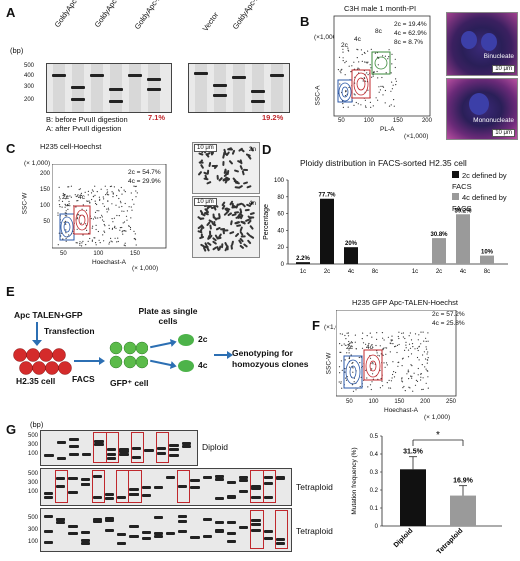 The image size is (520, 561). Describe the element at coordinates (205, 202) in the screenshot. I see `scalebar-c2: 10 μm` at that location.